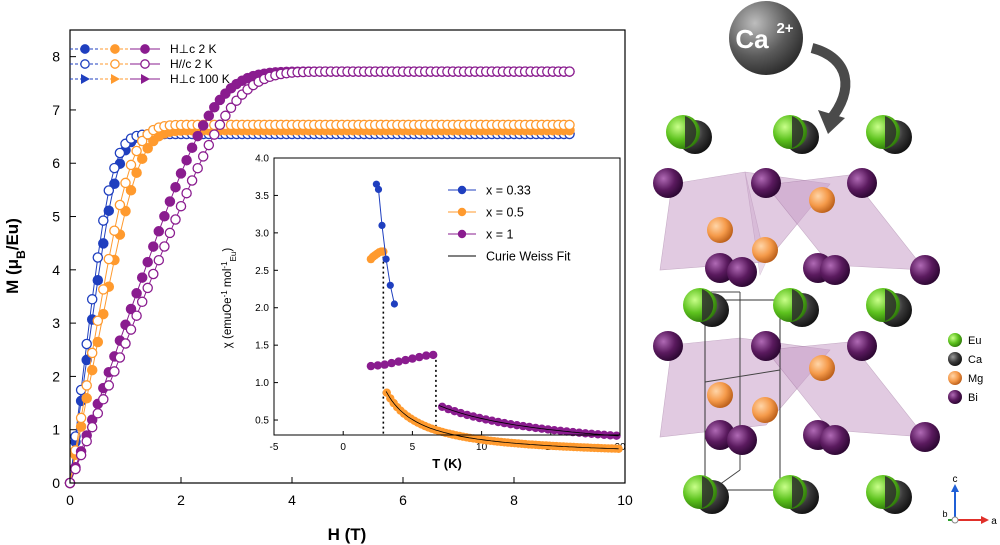  Describe the element at coordinates (262, 233) in the screenshot. I see `inset-y-tick-label: 3.0` at that location.